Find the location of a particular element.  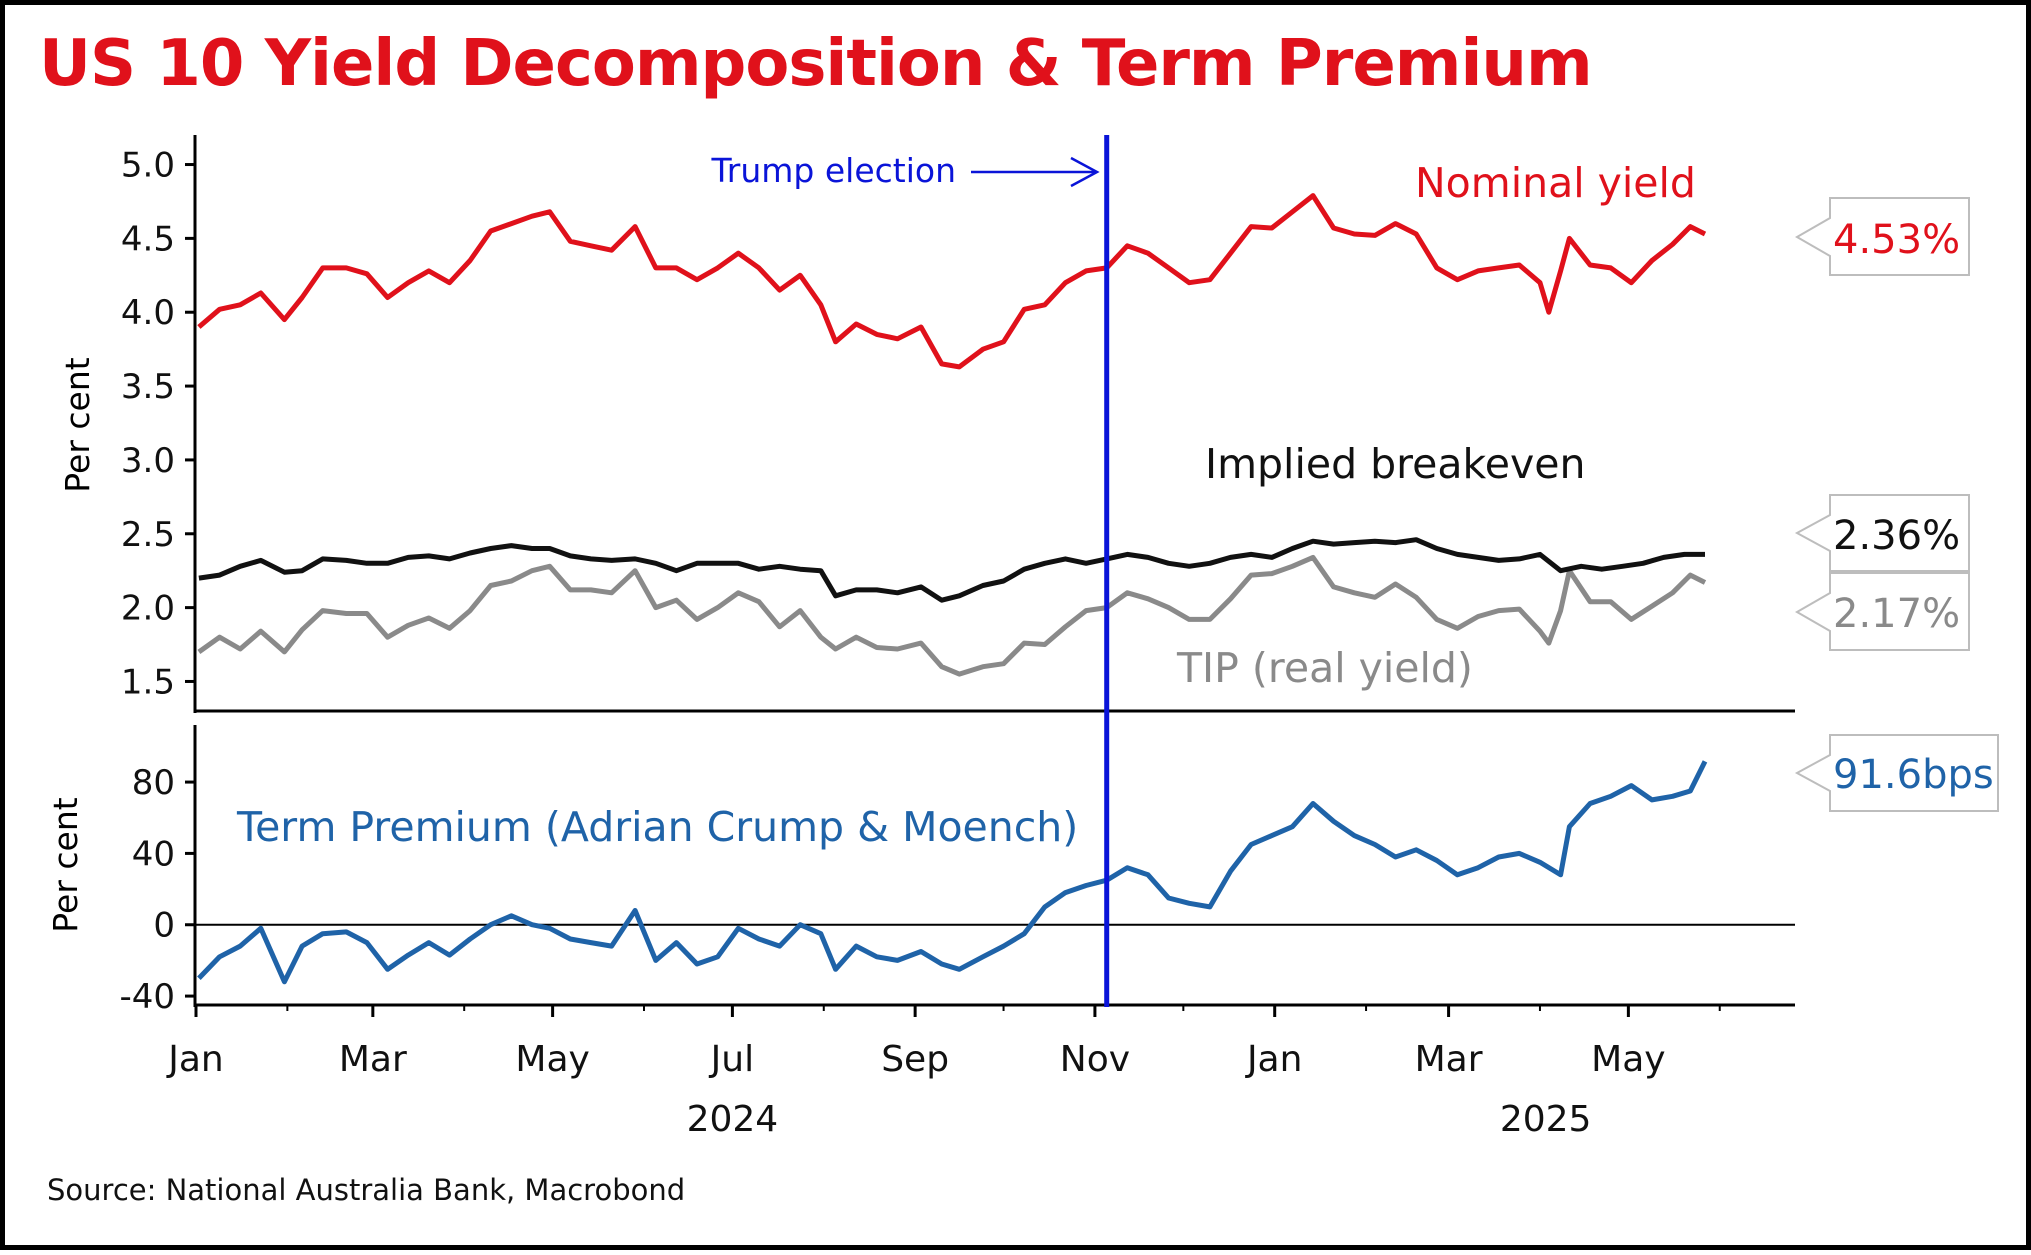

series-nominal-yield-line is located at coordinates (952, 281).